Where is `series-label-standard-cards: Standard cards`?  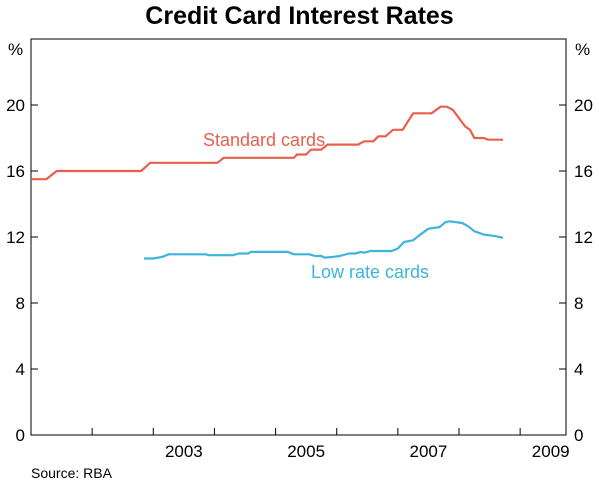
series-label-standard-cards: Standard cards is located at coordinates (264, 140).